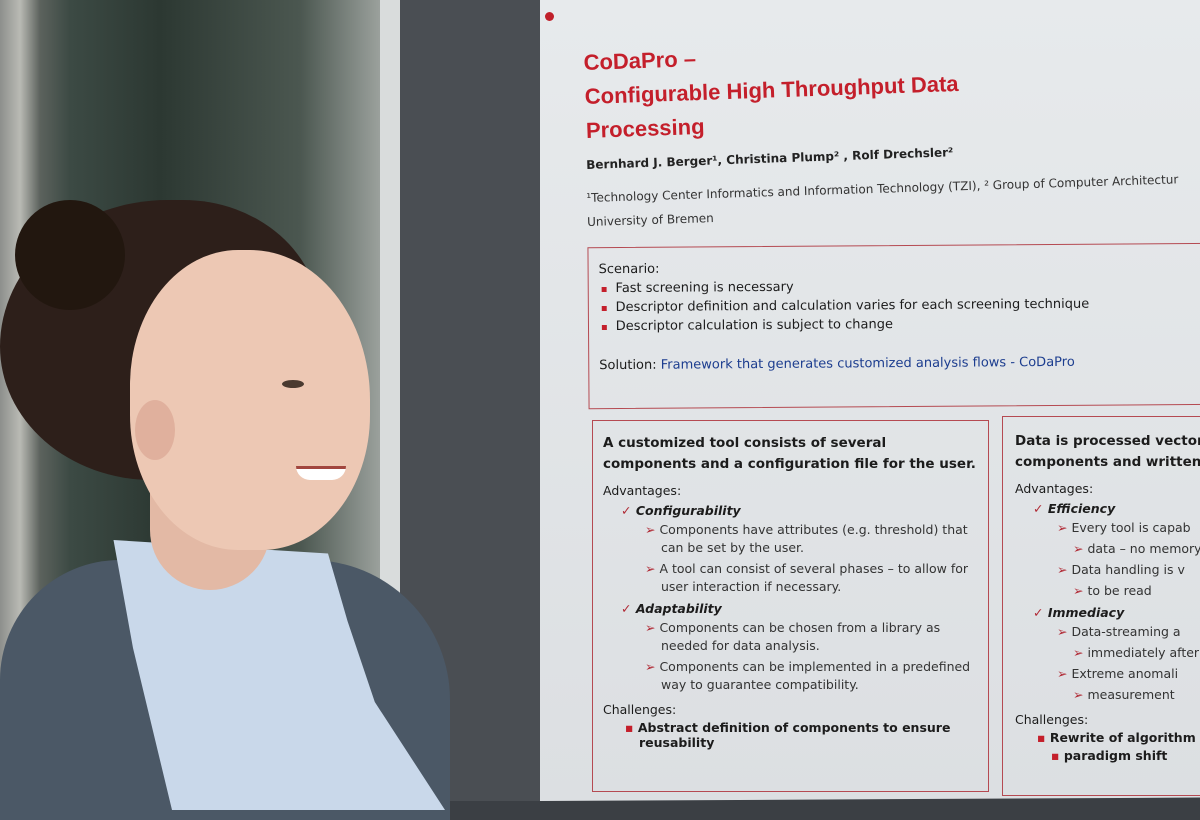 The height and width of the screenshot is (820, 1200). I want to click on advantage-point: Every tool is capab, so click(1128, 528).